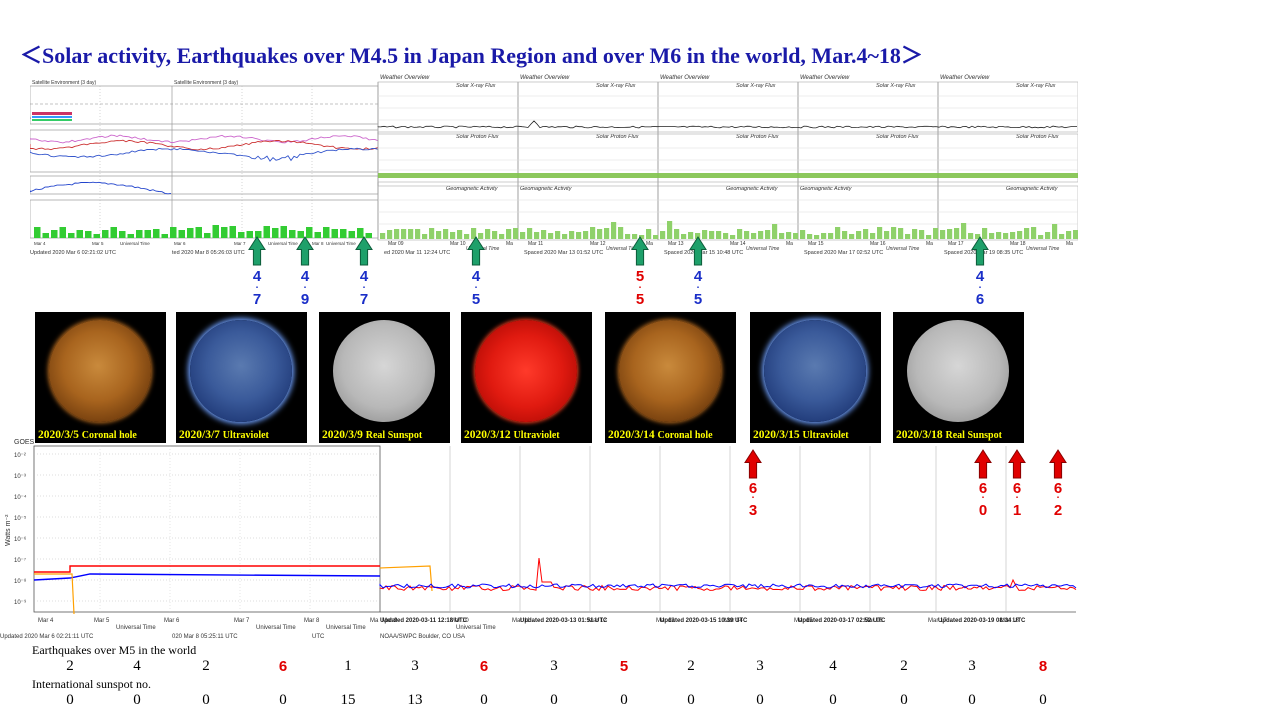  Describe the element at coordinates (728, 175) in the screenshot. I see `proton-flux-band` at that location.